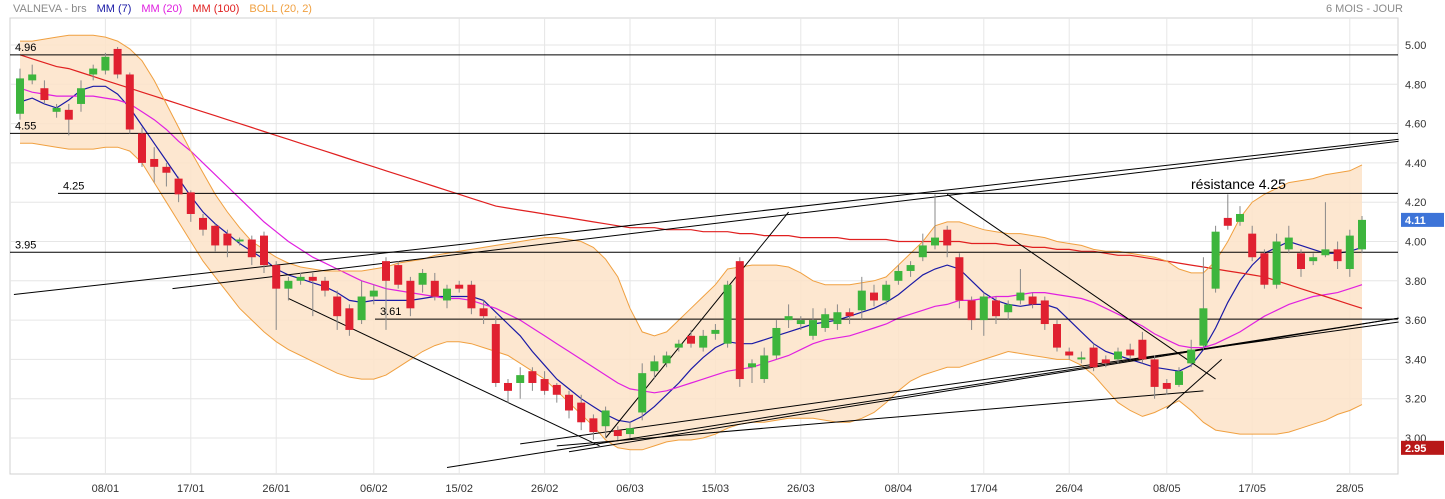 The width and height of the screenshot is (1445, 499). Describe the element at coordinates (1238, 184) in the screenshot. I see `resistance-annotation: résistance 4.25` at that location.